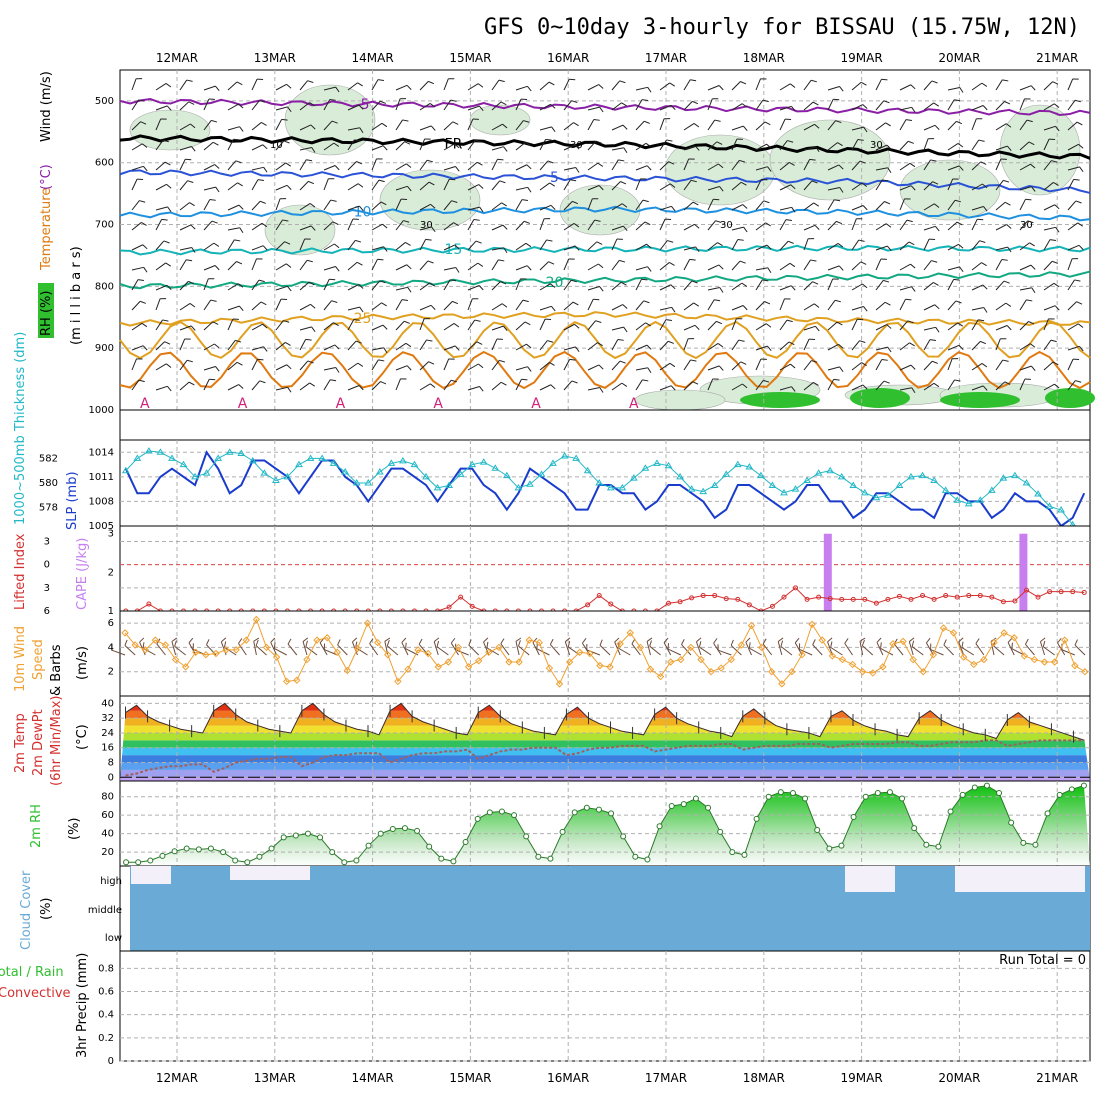 This screenshot has width=1100, height=1100. Describe the element at coordinates (111, 572) in the screenshot. I see `tick-label: 2` at that location.